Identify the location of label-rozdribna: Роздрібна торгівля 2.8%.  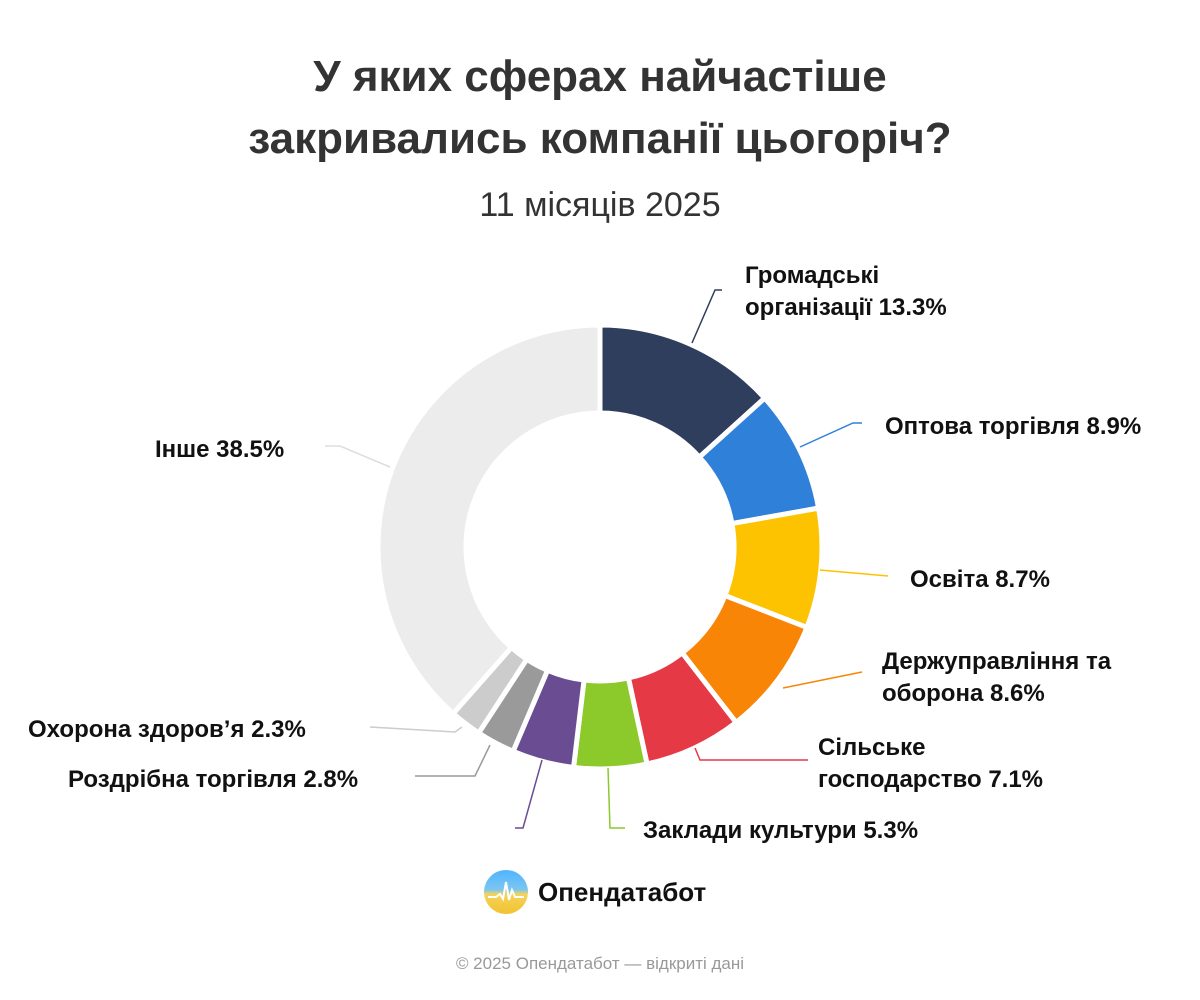
(213, 779).